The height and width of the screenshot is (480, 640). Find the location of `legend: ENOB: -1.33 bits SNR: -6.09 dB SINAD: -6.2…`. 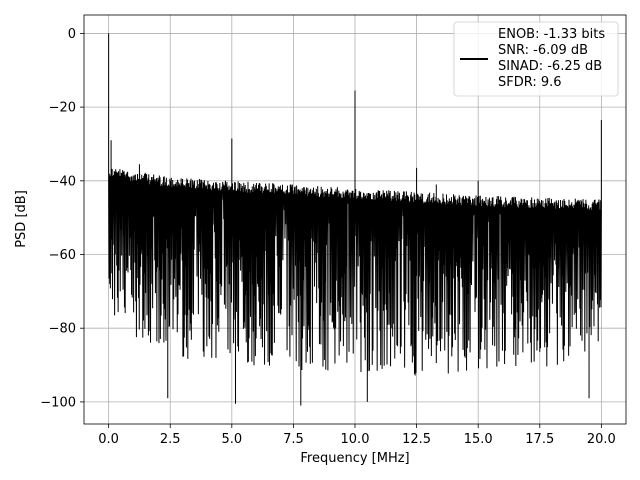

legend: ENOB: -1.33 bits SNR: -6.09 dB SINAD: -6.2… is located at coordinates (536, 59).